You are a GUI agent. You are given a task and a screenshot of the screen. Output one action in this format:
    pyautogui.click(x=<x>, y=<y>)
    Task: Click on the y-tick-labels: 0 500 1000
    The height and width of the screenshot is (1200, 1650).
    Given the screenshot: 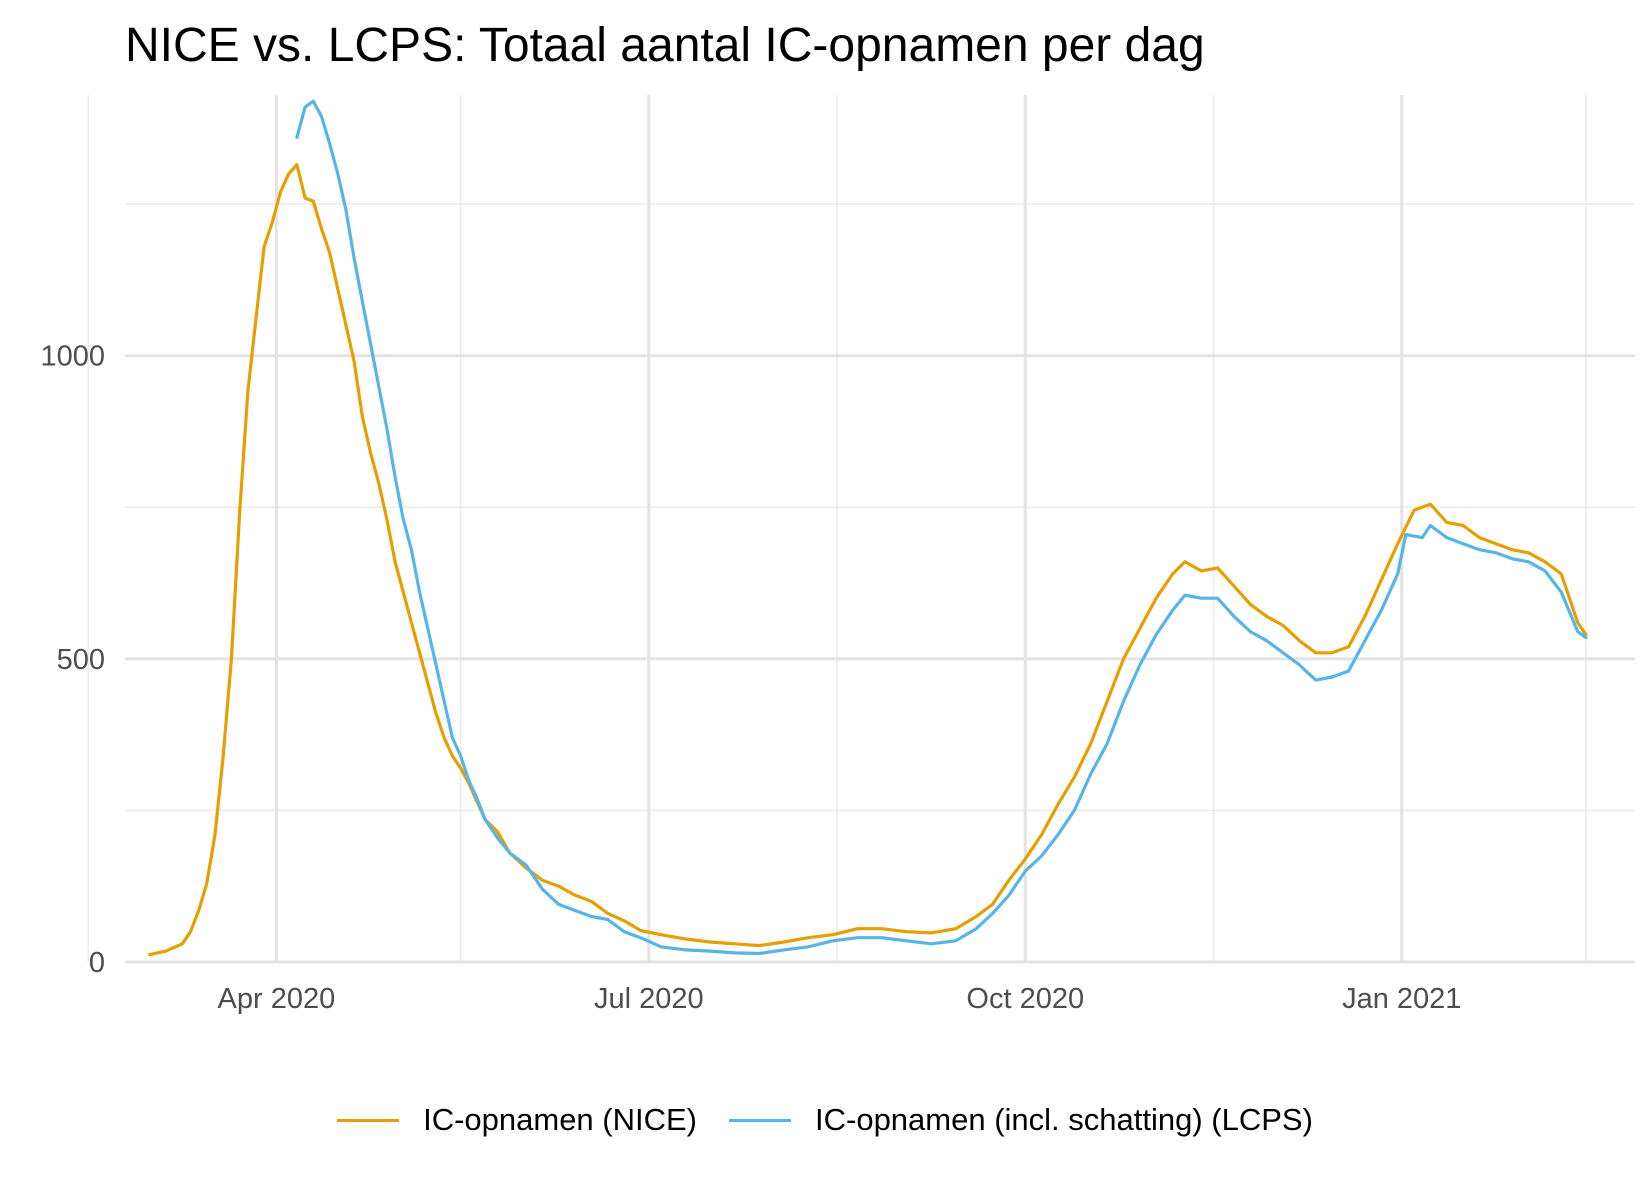 What is the action you would take?
    pyautogui.click(x=72, y=660)
    